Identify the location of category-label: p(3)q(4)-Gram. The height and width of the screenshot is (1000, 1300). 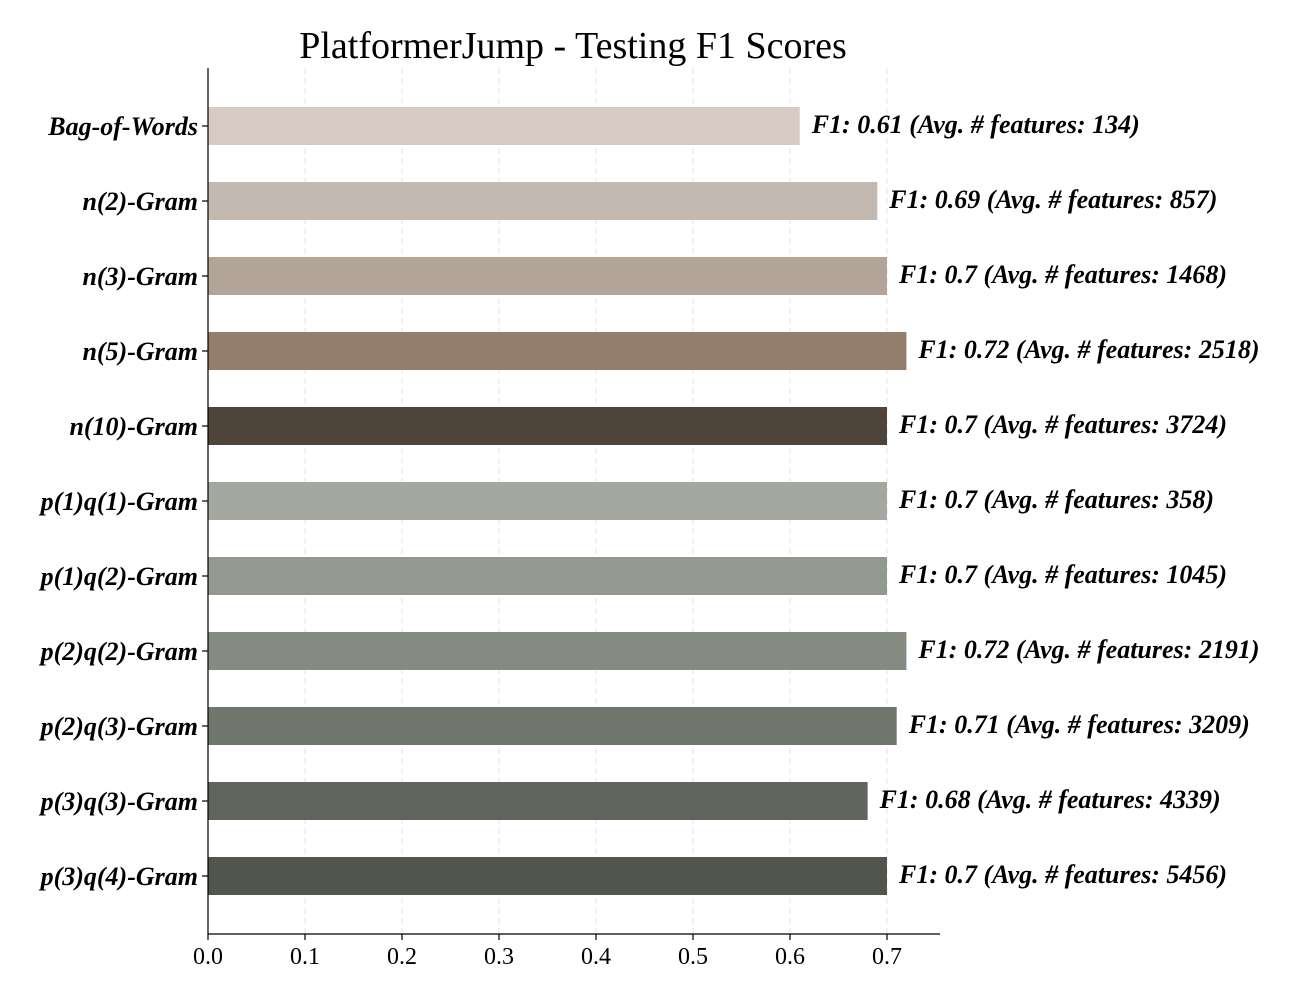
(118, 876).